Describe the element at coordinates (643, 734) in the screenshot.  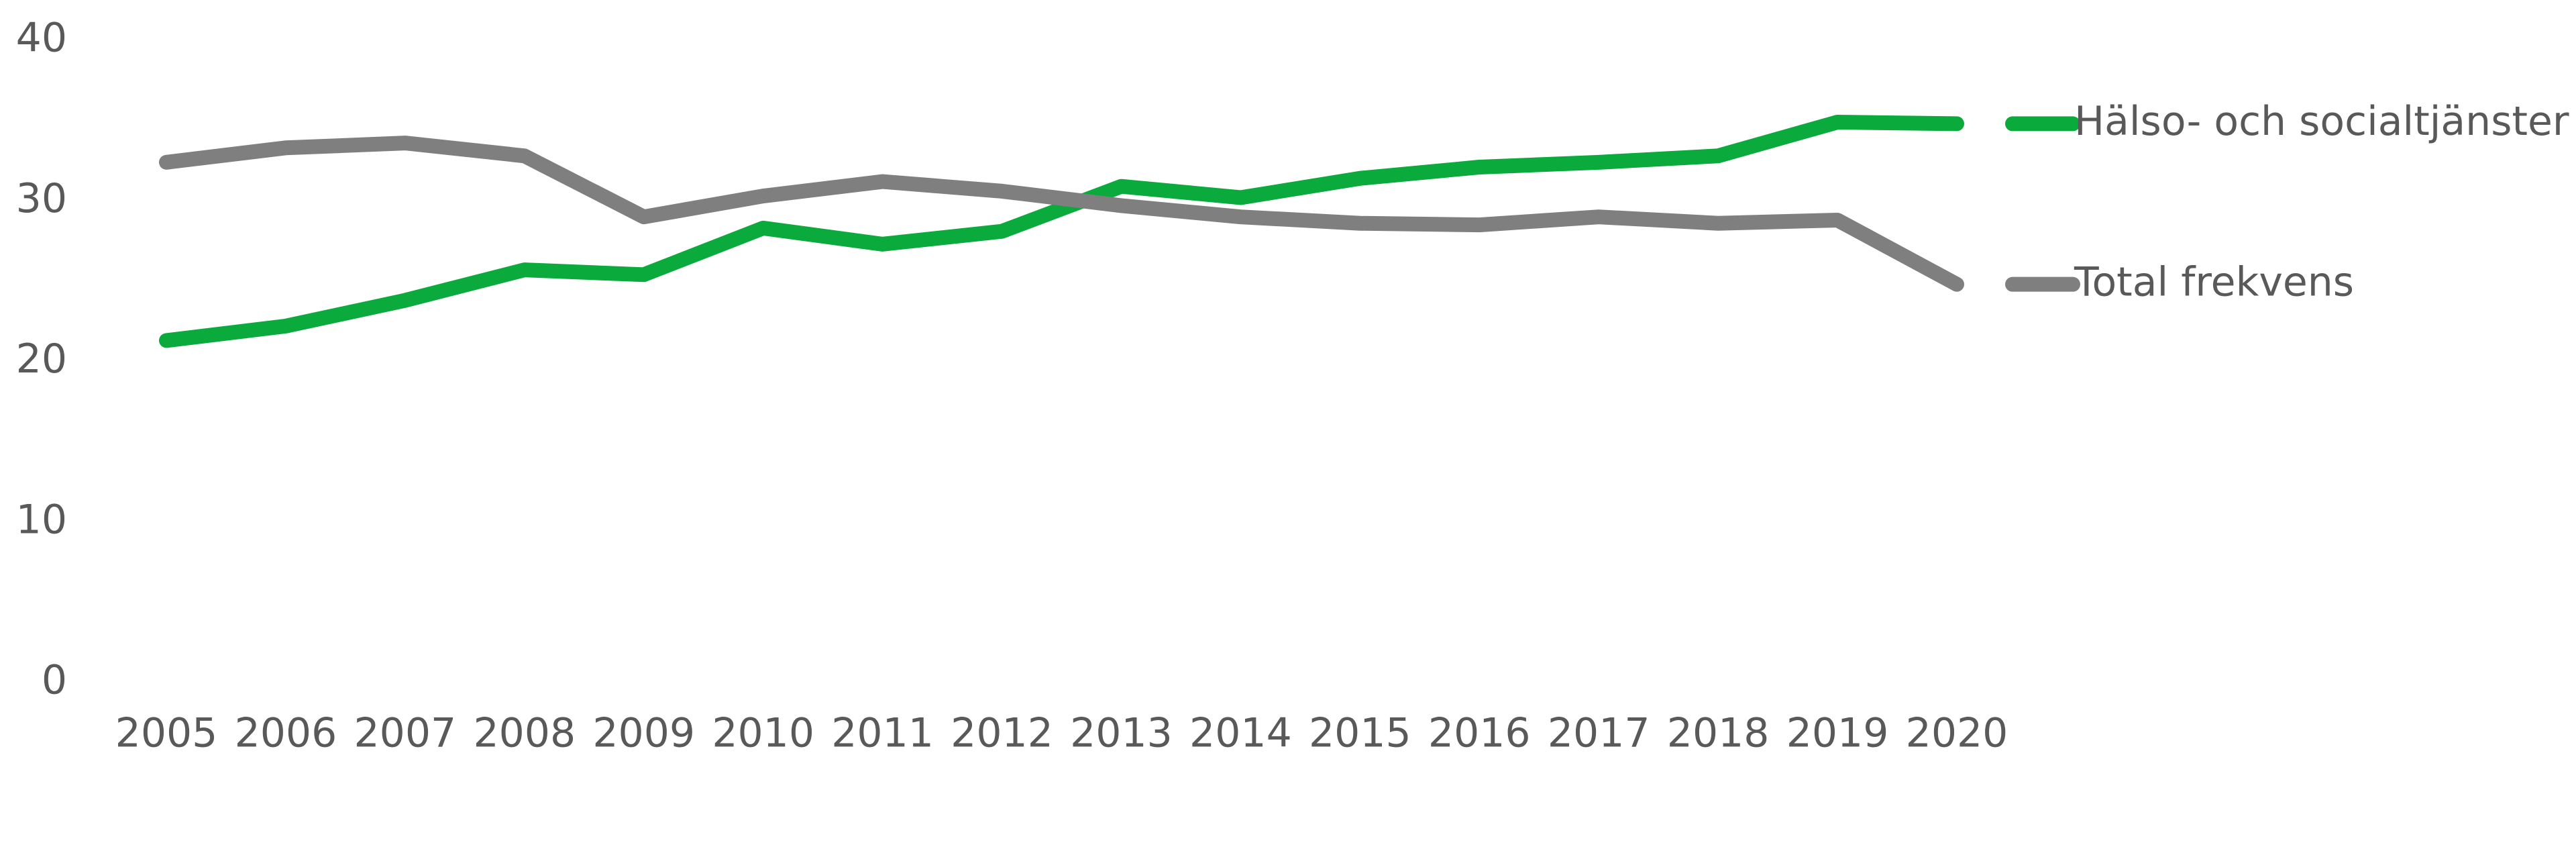
I see `x-tick-label: 2009` at that location.